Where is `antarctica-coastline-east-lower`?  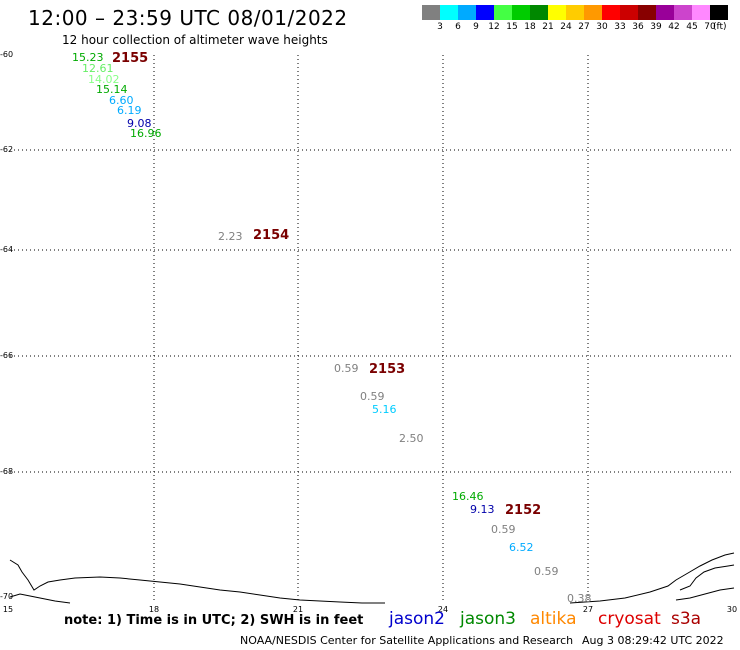
antarctica-coastline-east-lower is located at coordinates (705, 594).